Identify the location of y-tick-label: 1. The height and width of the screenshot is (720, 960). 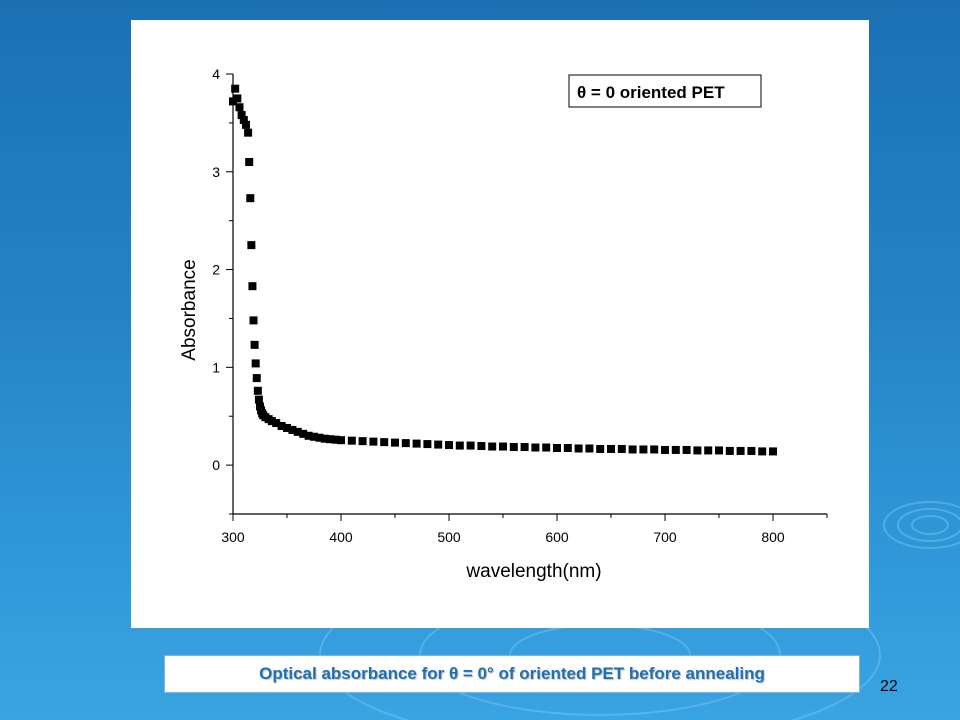
(216, 367).